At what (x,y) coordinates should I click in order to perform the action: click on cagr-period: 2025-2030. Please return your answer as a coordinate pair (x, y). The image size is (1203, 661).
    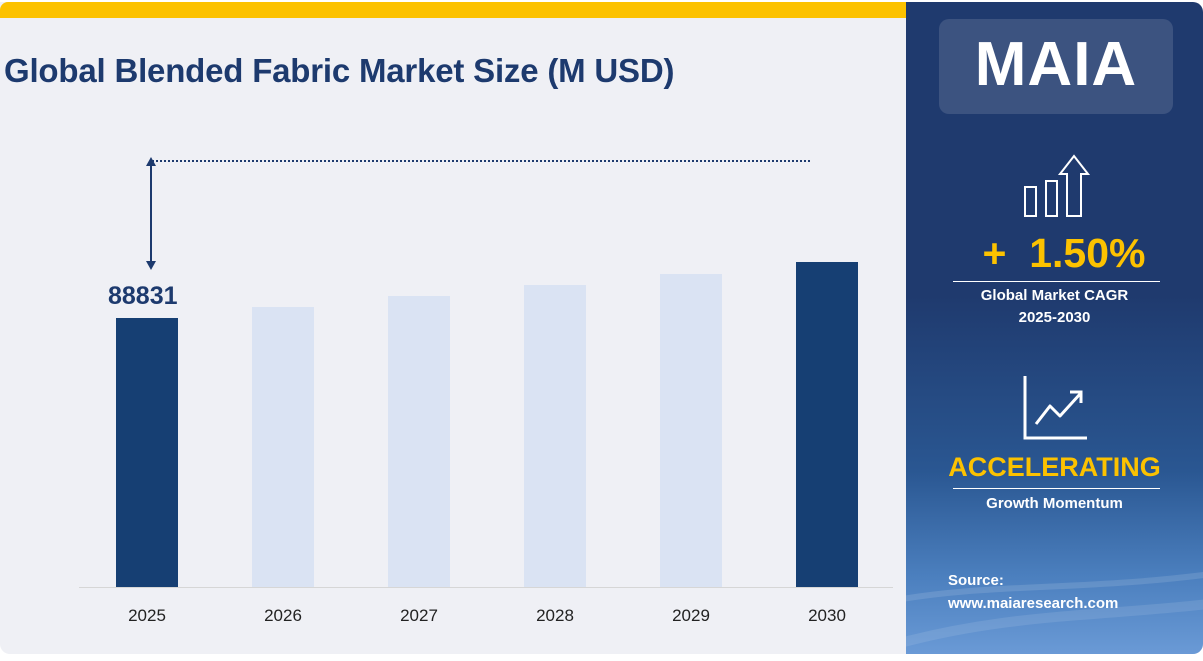
    Looking at the image, I should click on (1054, 317).